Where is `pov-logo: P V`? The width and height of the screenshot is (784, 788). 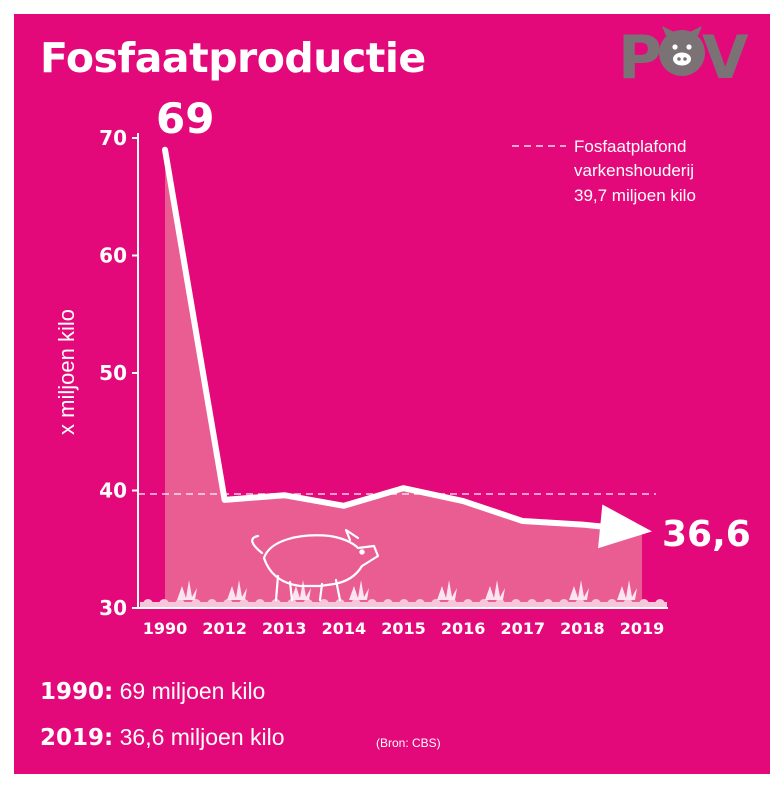 pov-logo: P V is located at coordinates (683, 53).